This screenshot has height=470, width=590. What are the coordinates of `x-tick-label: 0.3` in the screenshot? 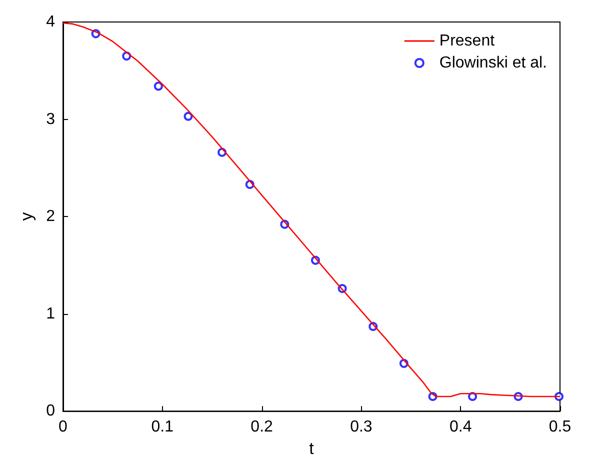 It's located at (361, 427).